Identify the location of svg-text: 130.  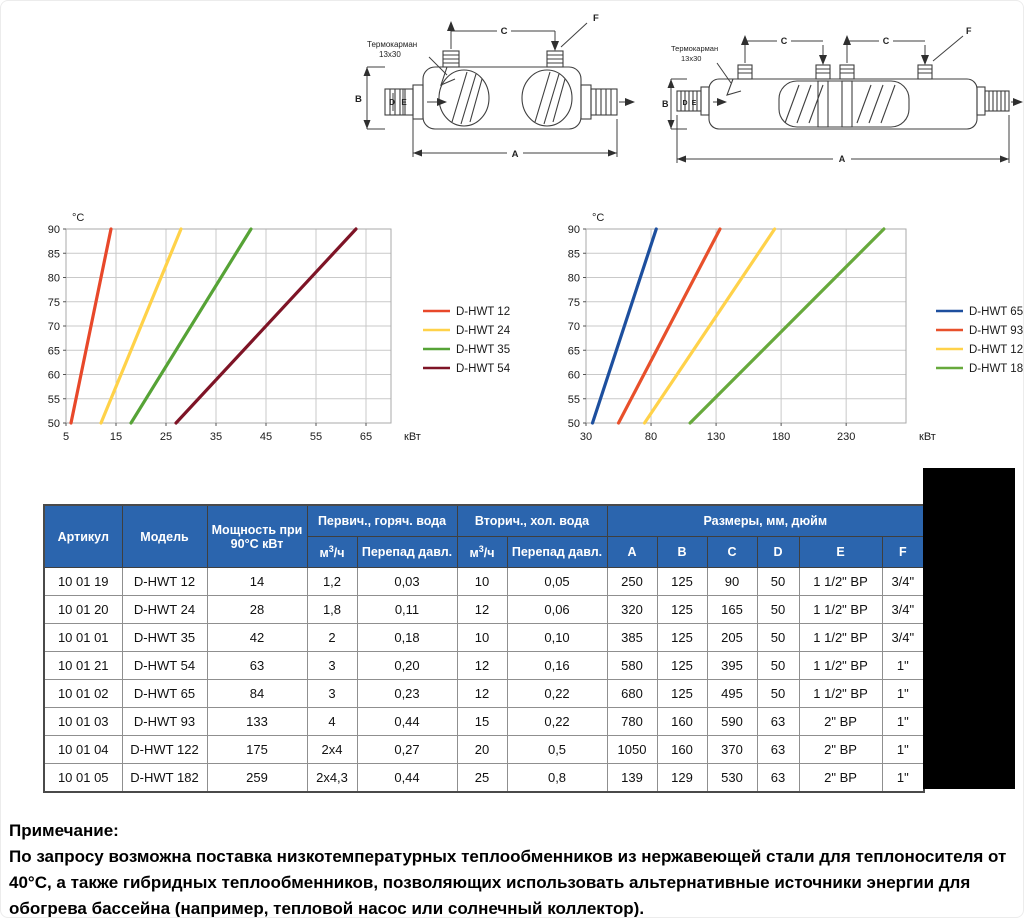
(716, 437).